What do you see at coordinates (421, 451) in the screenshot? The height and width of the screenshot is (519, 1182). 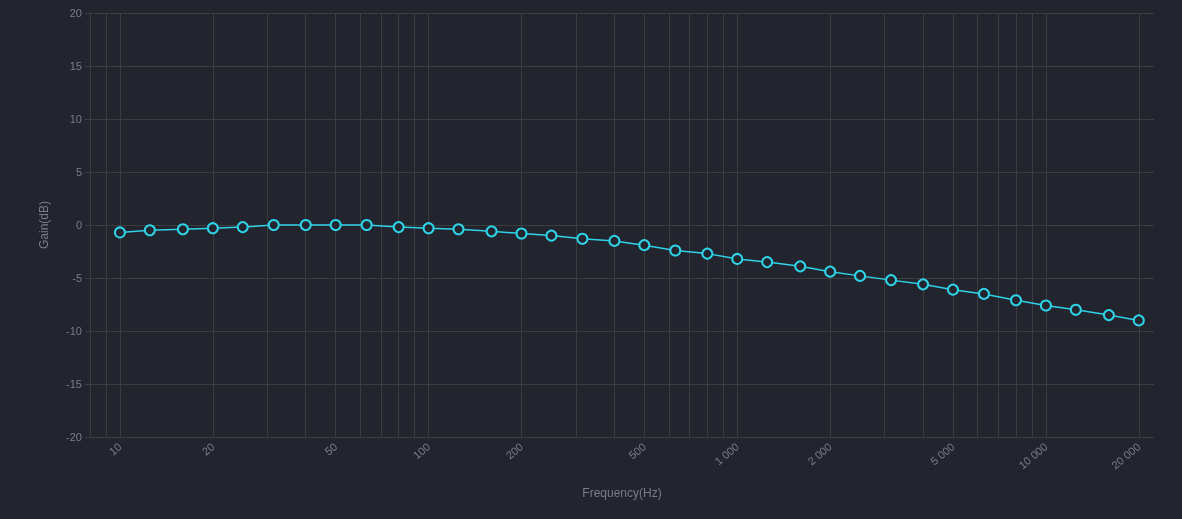 I see `x-tick-label: 100` at bounding box center [421, 451].